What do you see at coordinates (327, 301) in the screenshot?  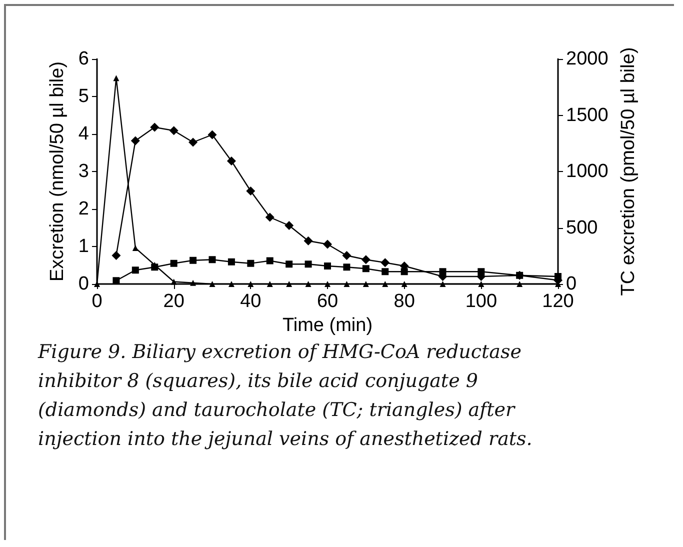 I see `x-tick-label: 60` at bounding box center [327, 301].